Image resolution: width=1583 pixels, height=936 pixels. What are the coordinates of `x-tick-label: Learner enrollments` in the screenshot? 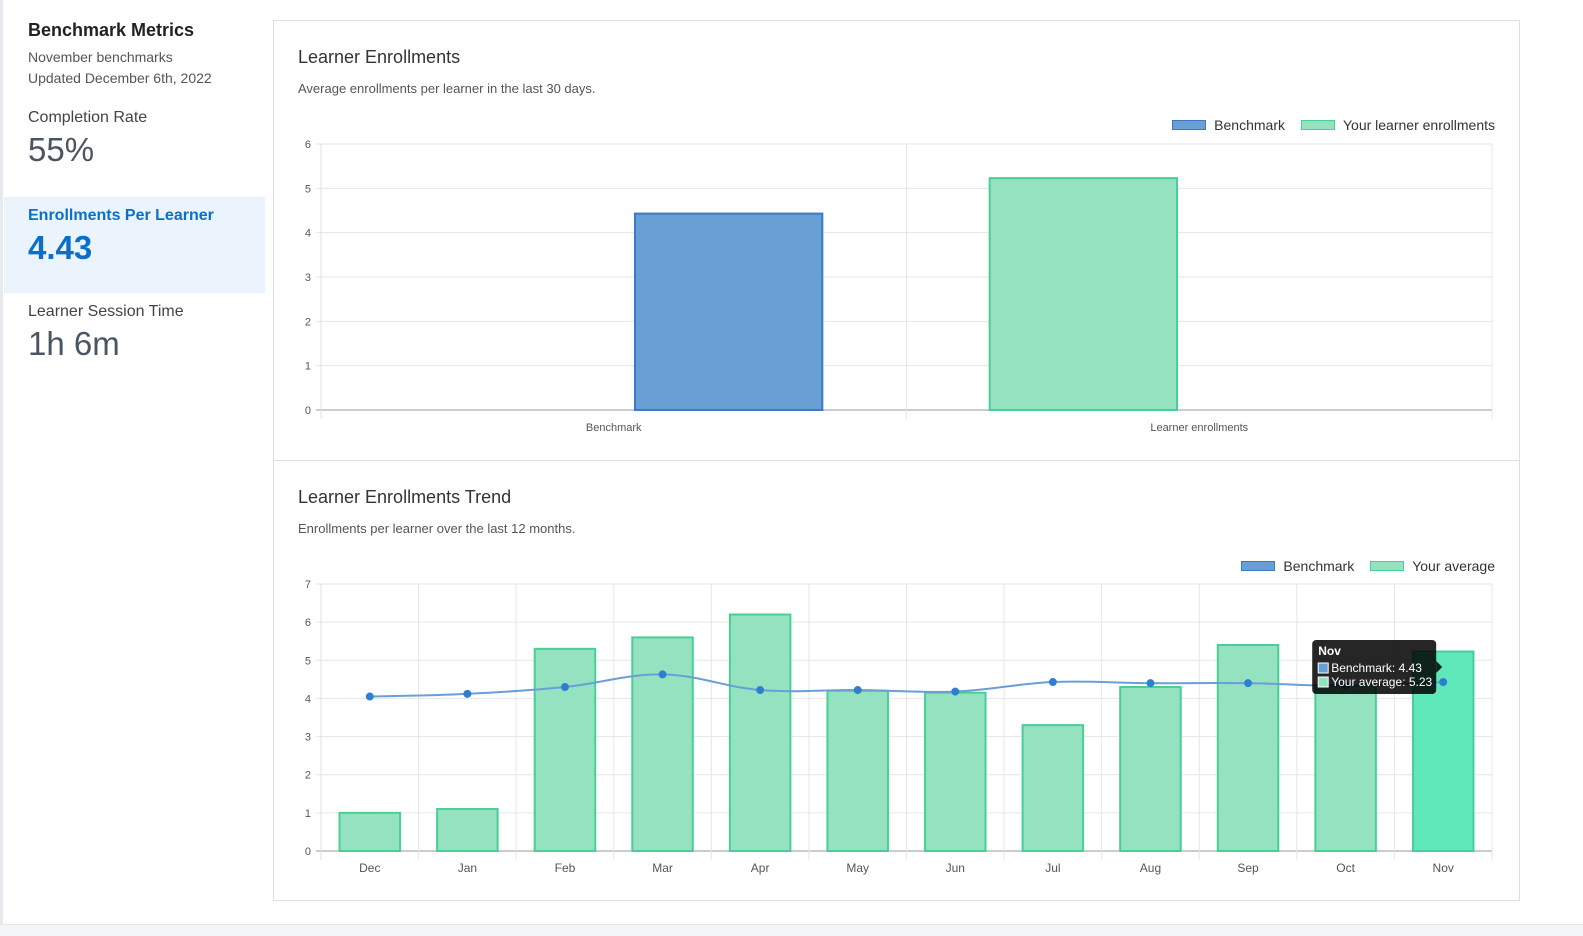 It's located at (1199, 428).